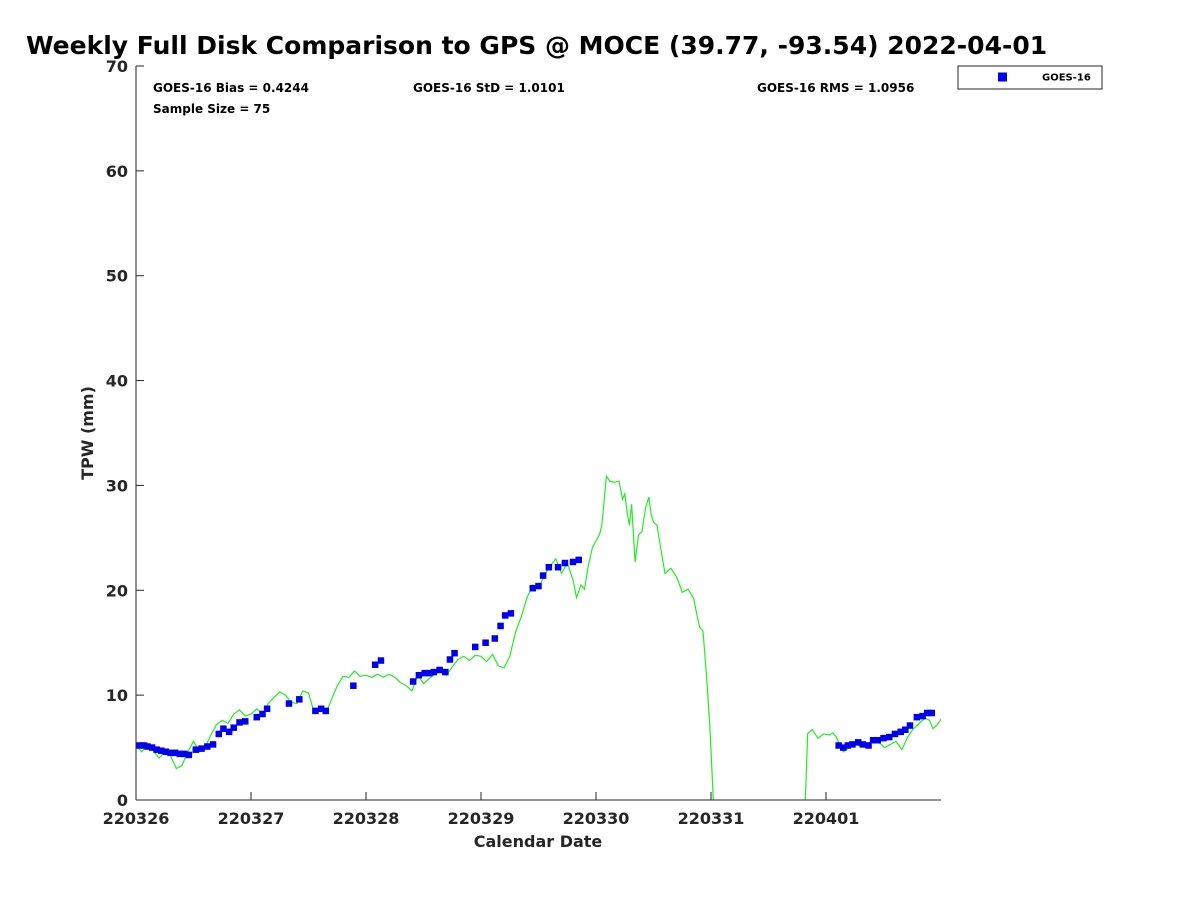  What do you see at coordinates (835, 88) in the screenshot?
I see `stat-rms: GOES-16 RMS = 1.0956` at bounding box center [835, 88].